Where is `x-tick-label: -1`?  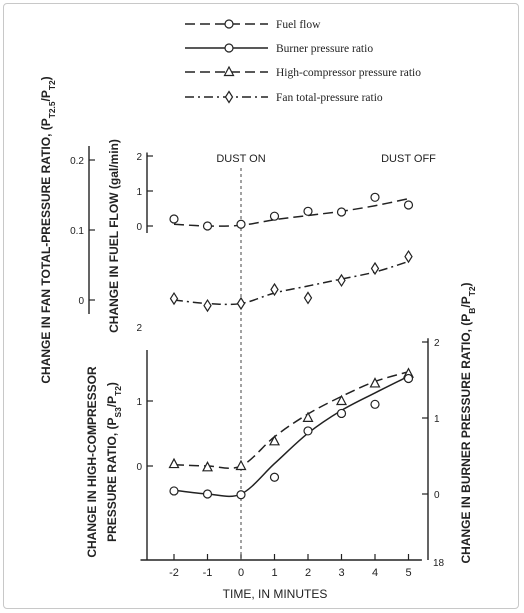 x-tick-label: -1 is located at coordinates (208, 573).